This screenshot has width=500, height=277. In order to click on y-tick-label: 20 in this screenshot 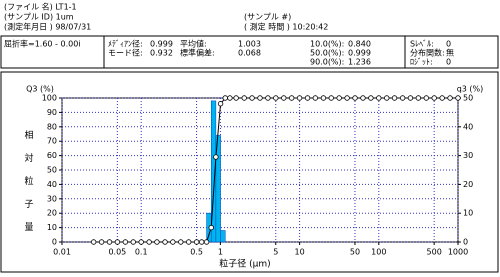, I will do `click(52, 213)`.